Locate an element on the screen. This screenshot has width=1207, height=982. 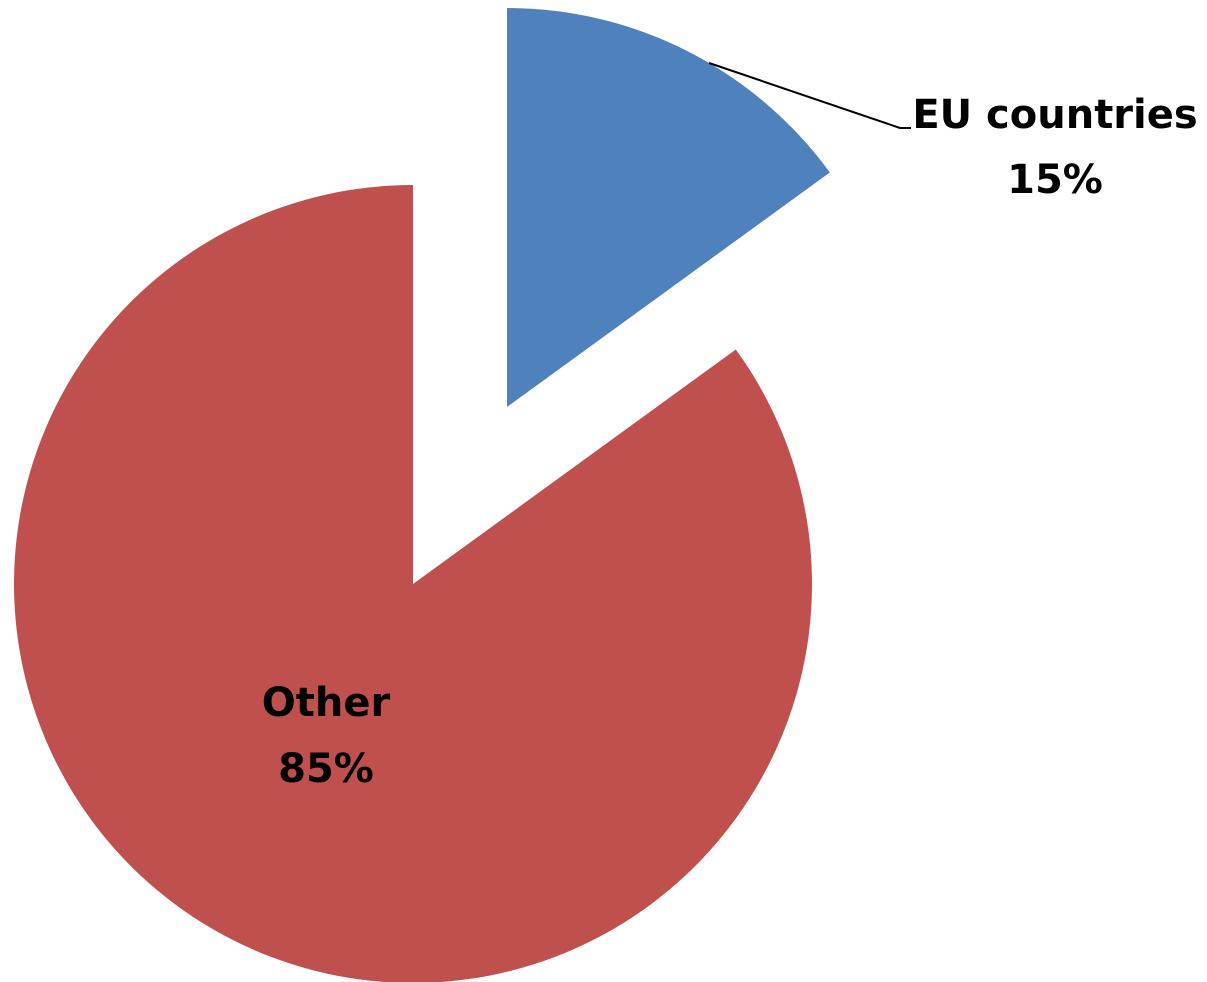
slice-label-eu-countries-percent: 15% is located at coordinates (1055, 180).